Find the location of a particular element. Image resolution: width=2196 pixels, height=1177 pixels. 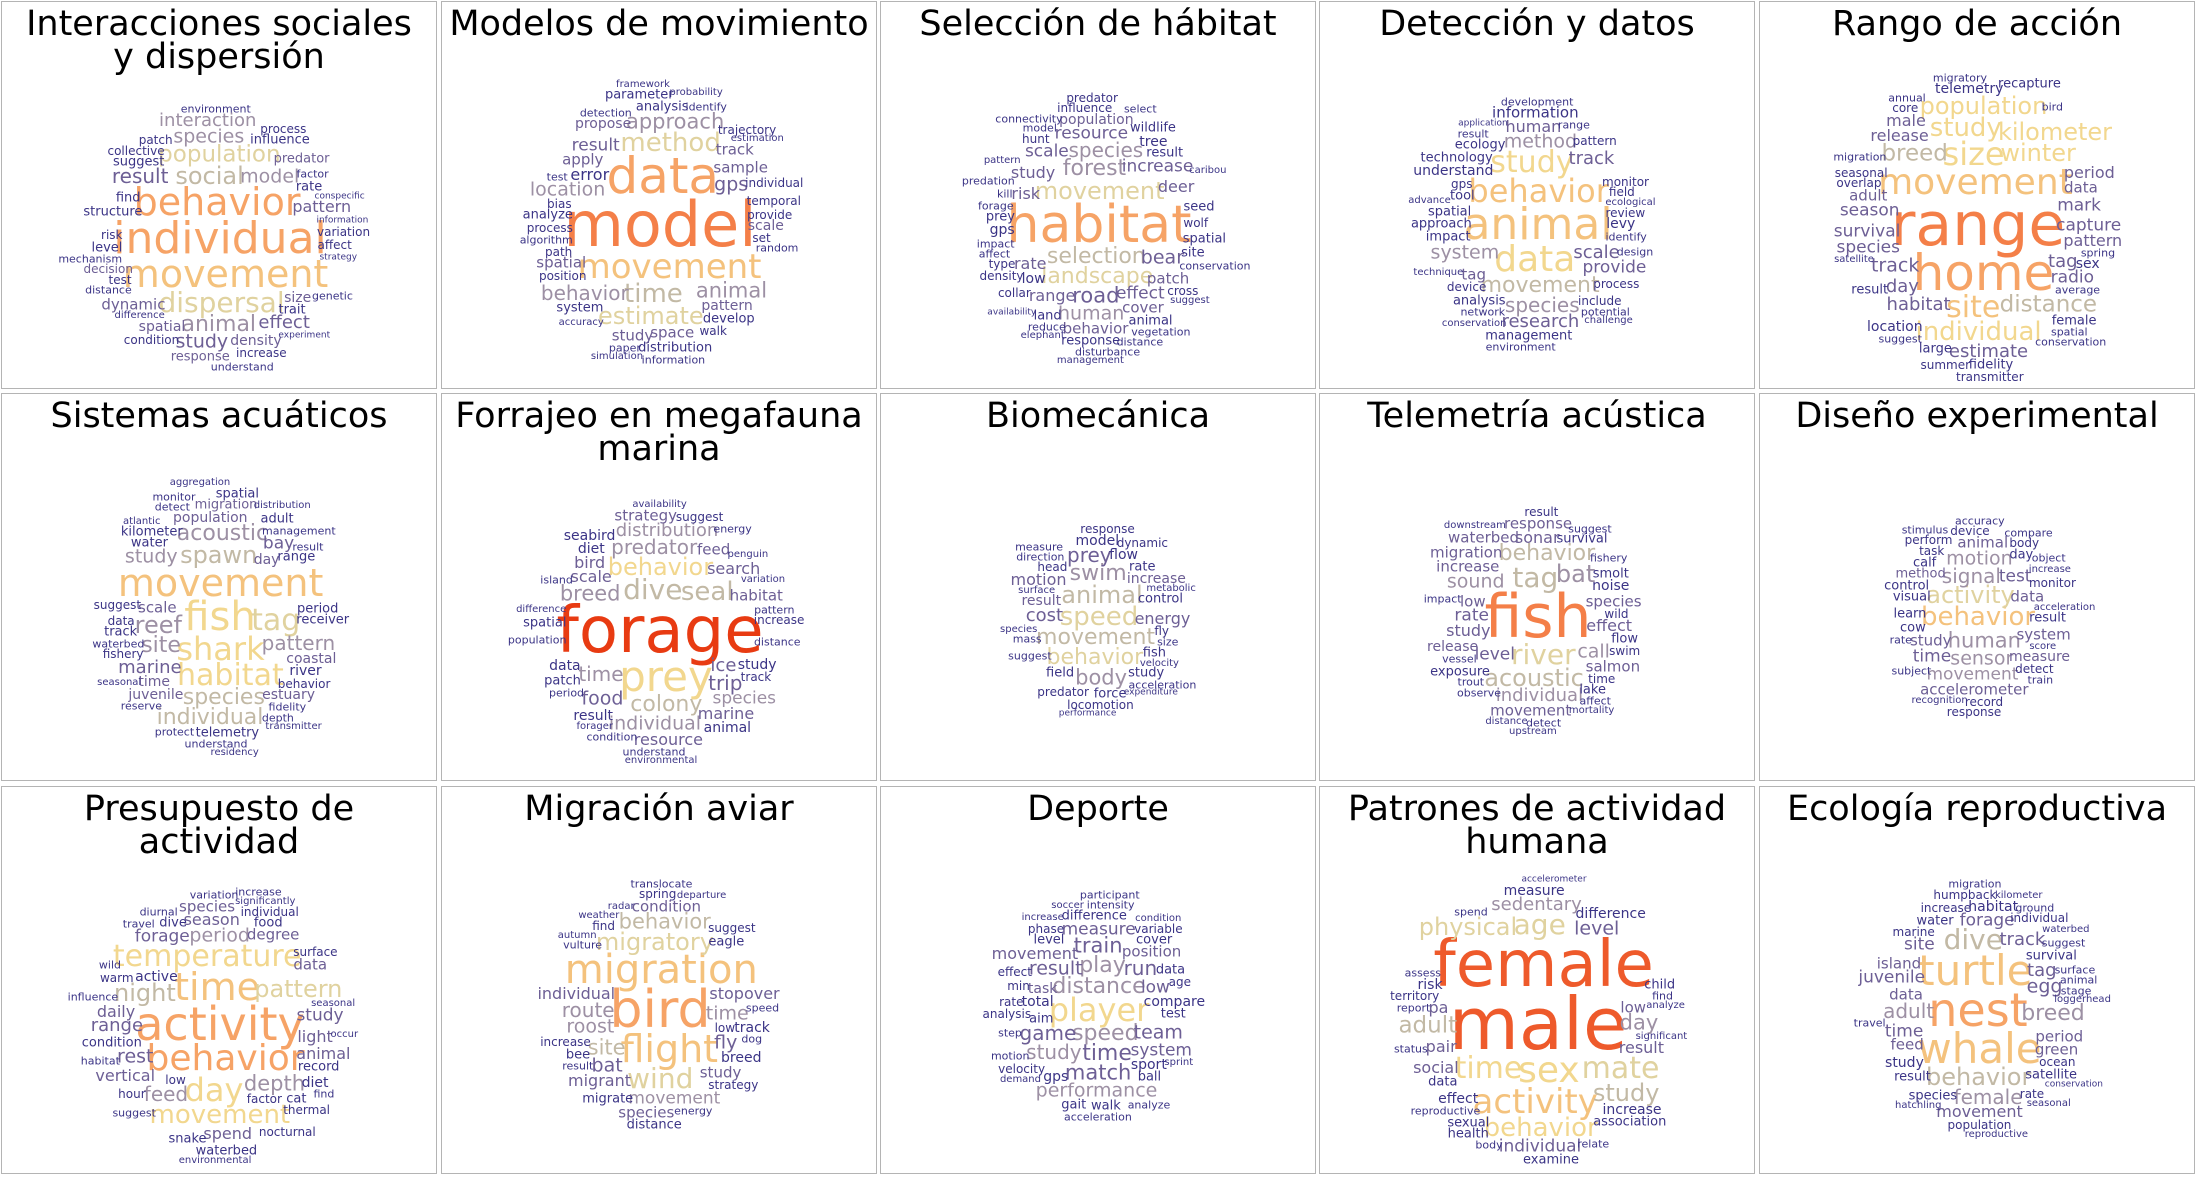

cloud-word: dynamic is located at coordinates (133, 304).